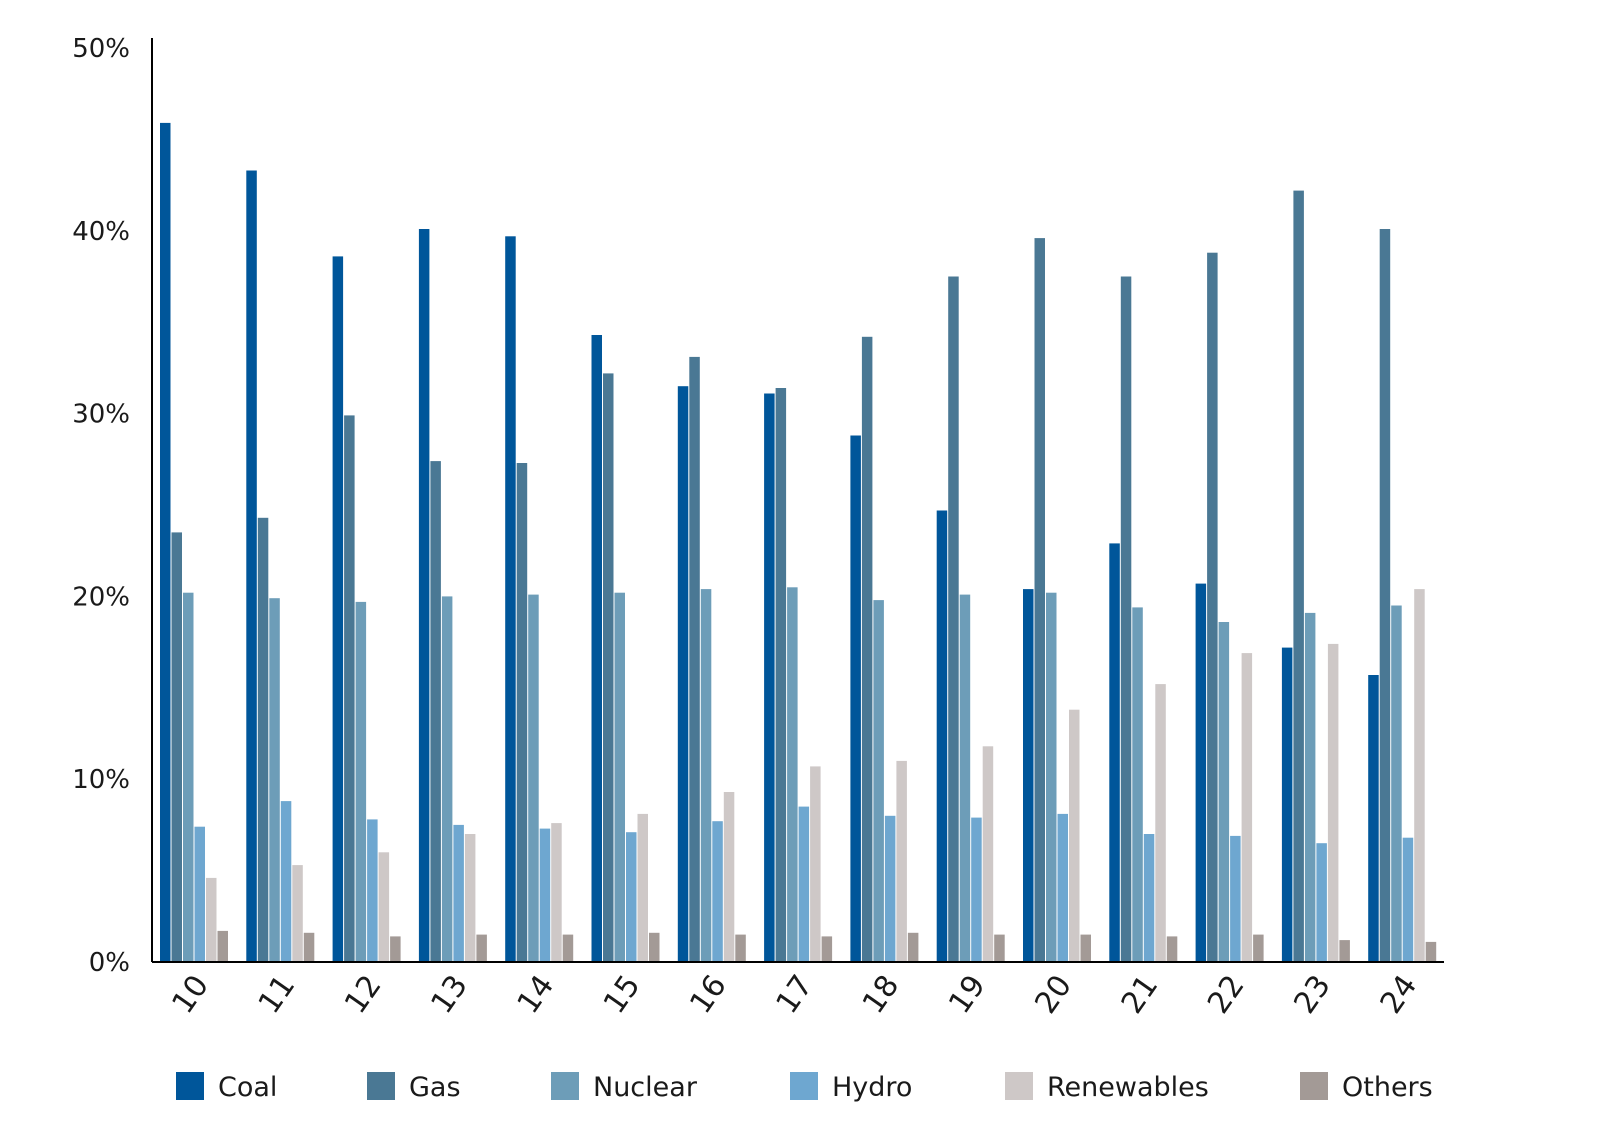 This screenshot has height=1122, width=1600. I want to click on y-tick-label: 50%, so click(101, 49).